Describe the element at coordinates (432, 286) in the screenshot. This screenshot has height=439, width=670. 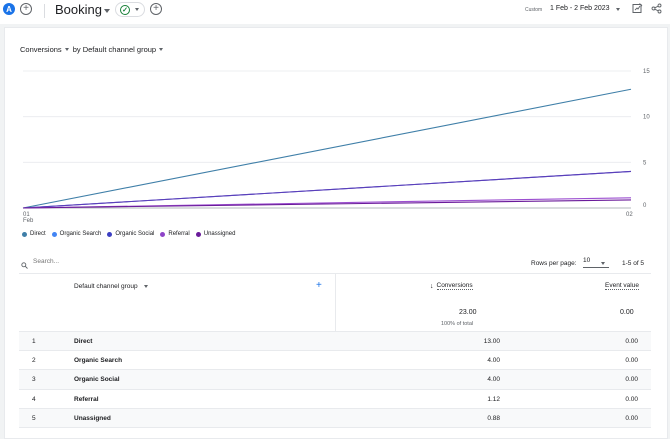
I see `arrow-down-icon: ↓` at that location.